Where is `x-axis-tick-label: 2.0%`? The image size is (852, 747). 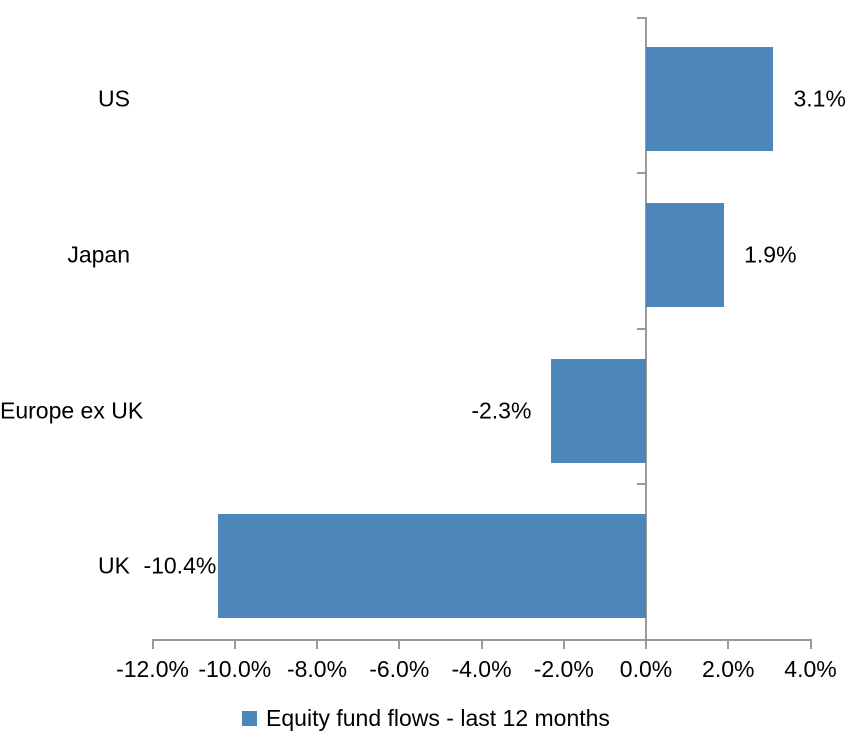
x-axis-tick-label: 2.0% is located at coordinates (728, 669).